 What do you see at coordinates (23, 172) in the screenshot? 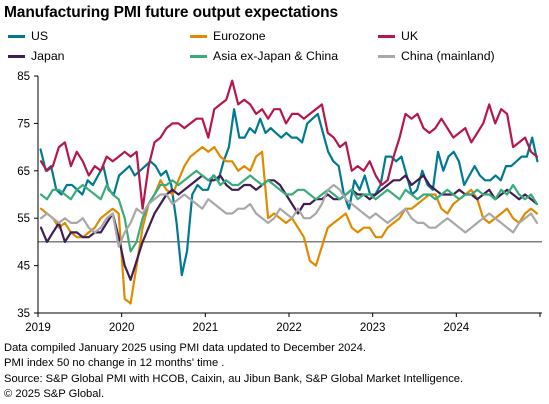
I see `y-tick-label: 65` at bounding box center [23, 172].